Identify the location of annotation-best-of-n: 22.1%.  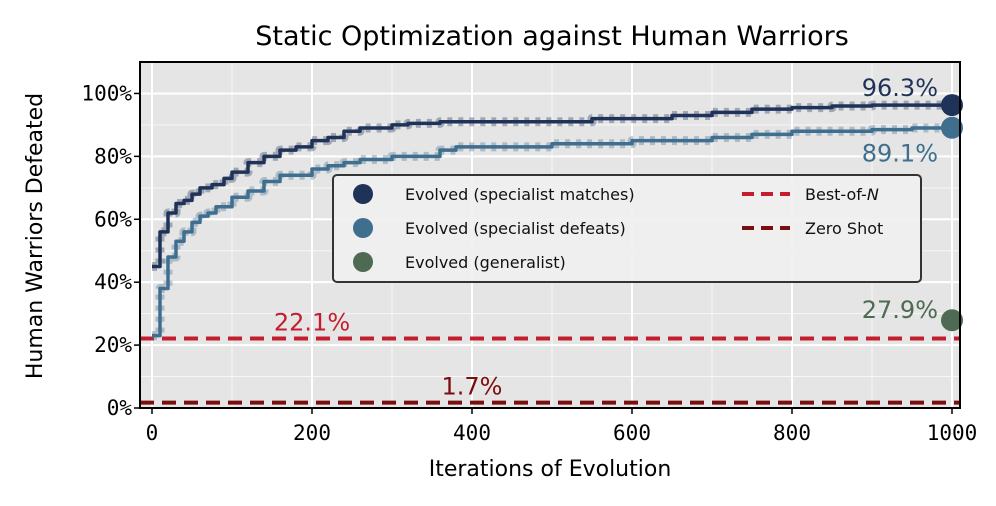
(312, 322).